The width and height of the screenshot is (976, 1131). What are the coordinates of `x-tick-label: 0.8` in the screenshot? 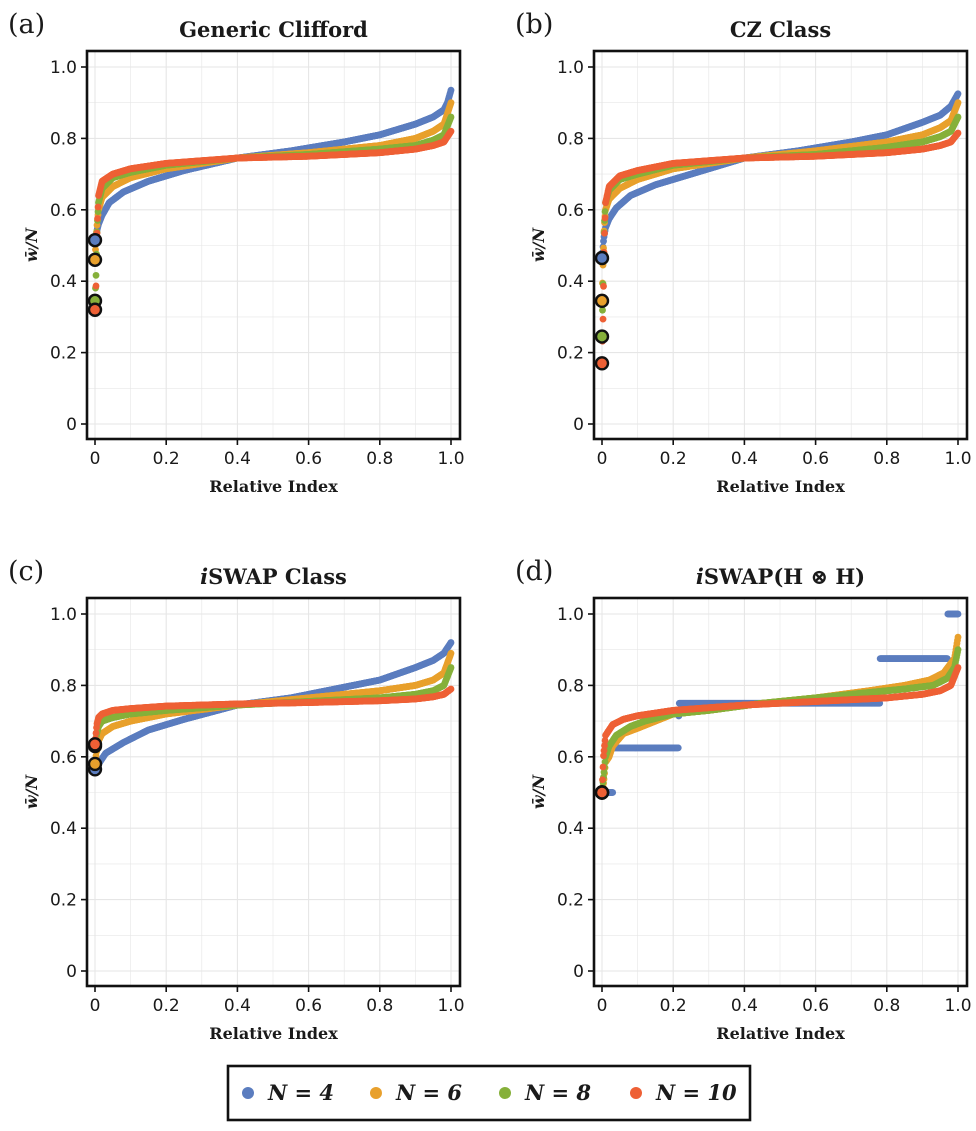 It's located at (379, 459).